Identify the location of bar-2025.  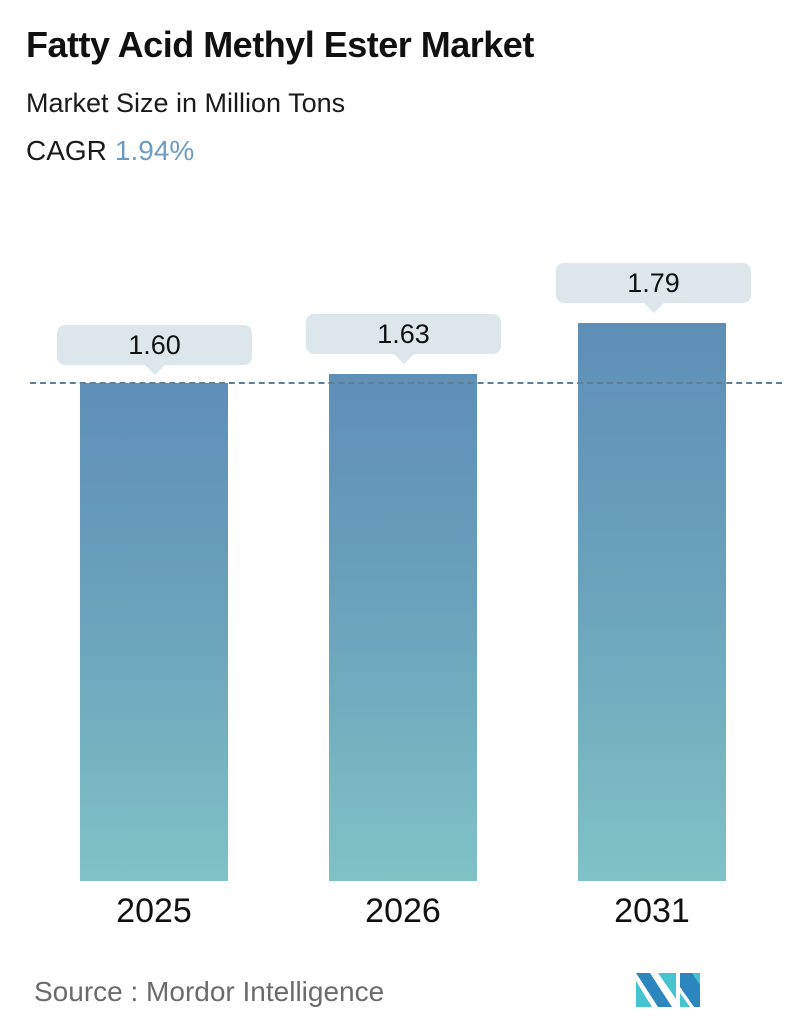
(154, 632).